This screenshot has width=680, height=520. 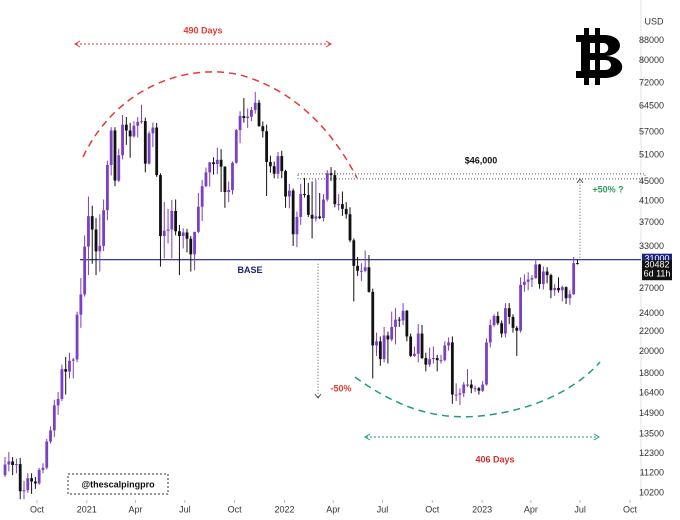 I want to click on last-price-box, so click(x=657, y=270).